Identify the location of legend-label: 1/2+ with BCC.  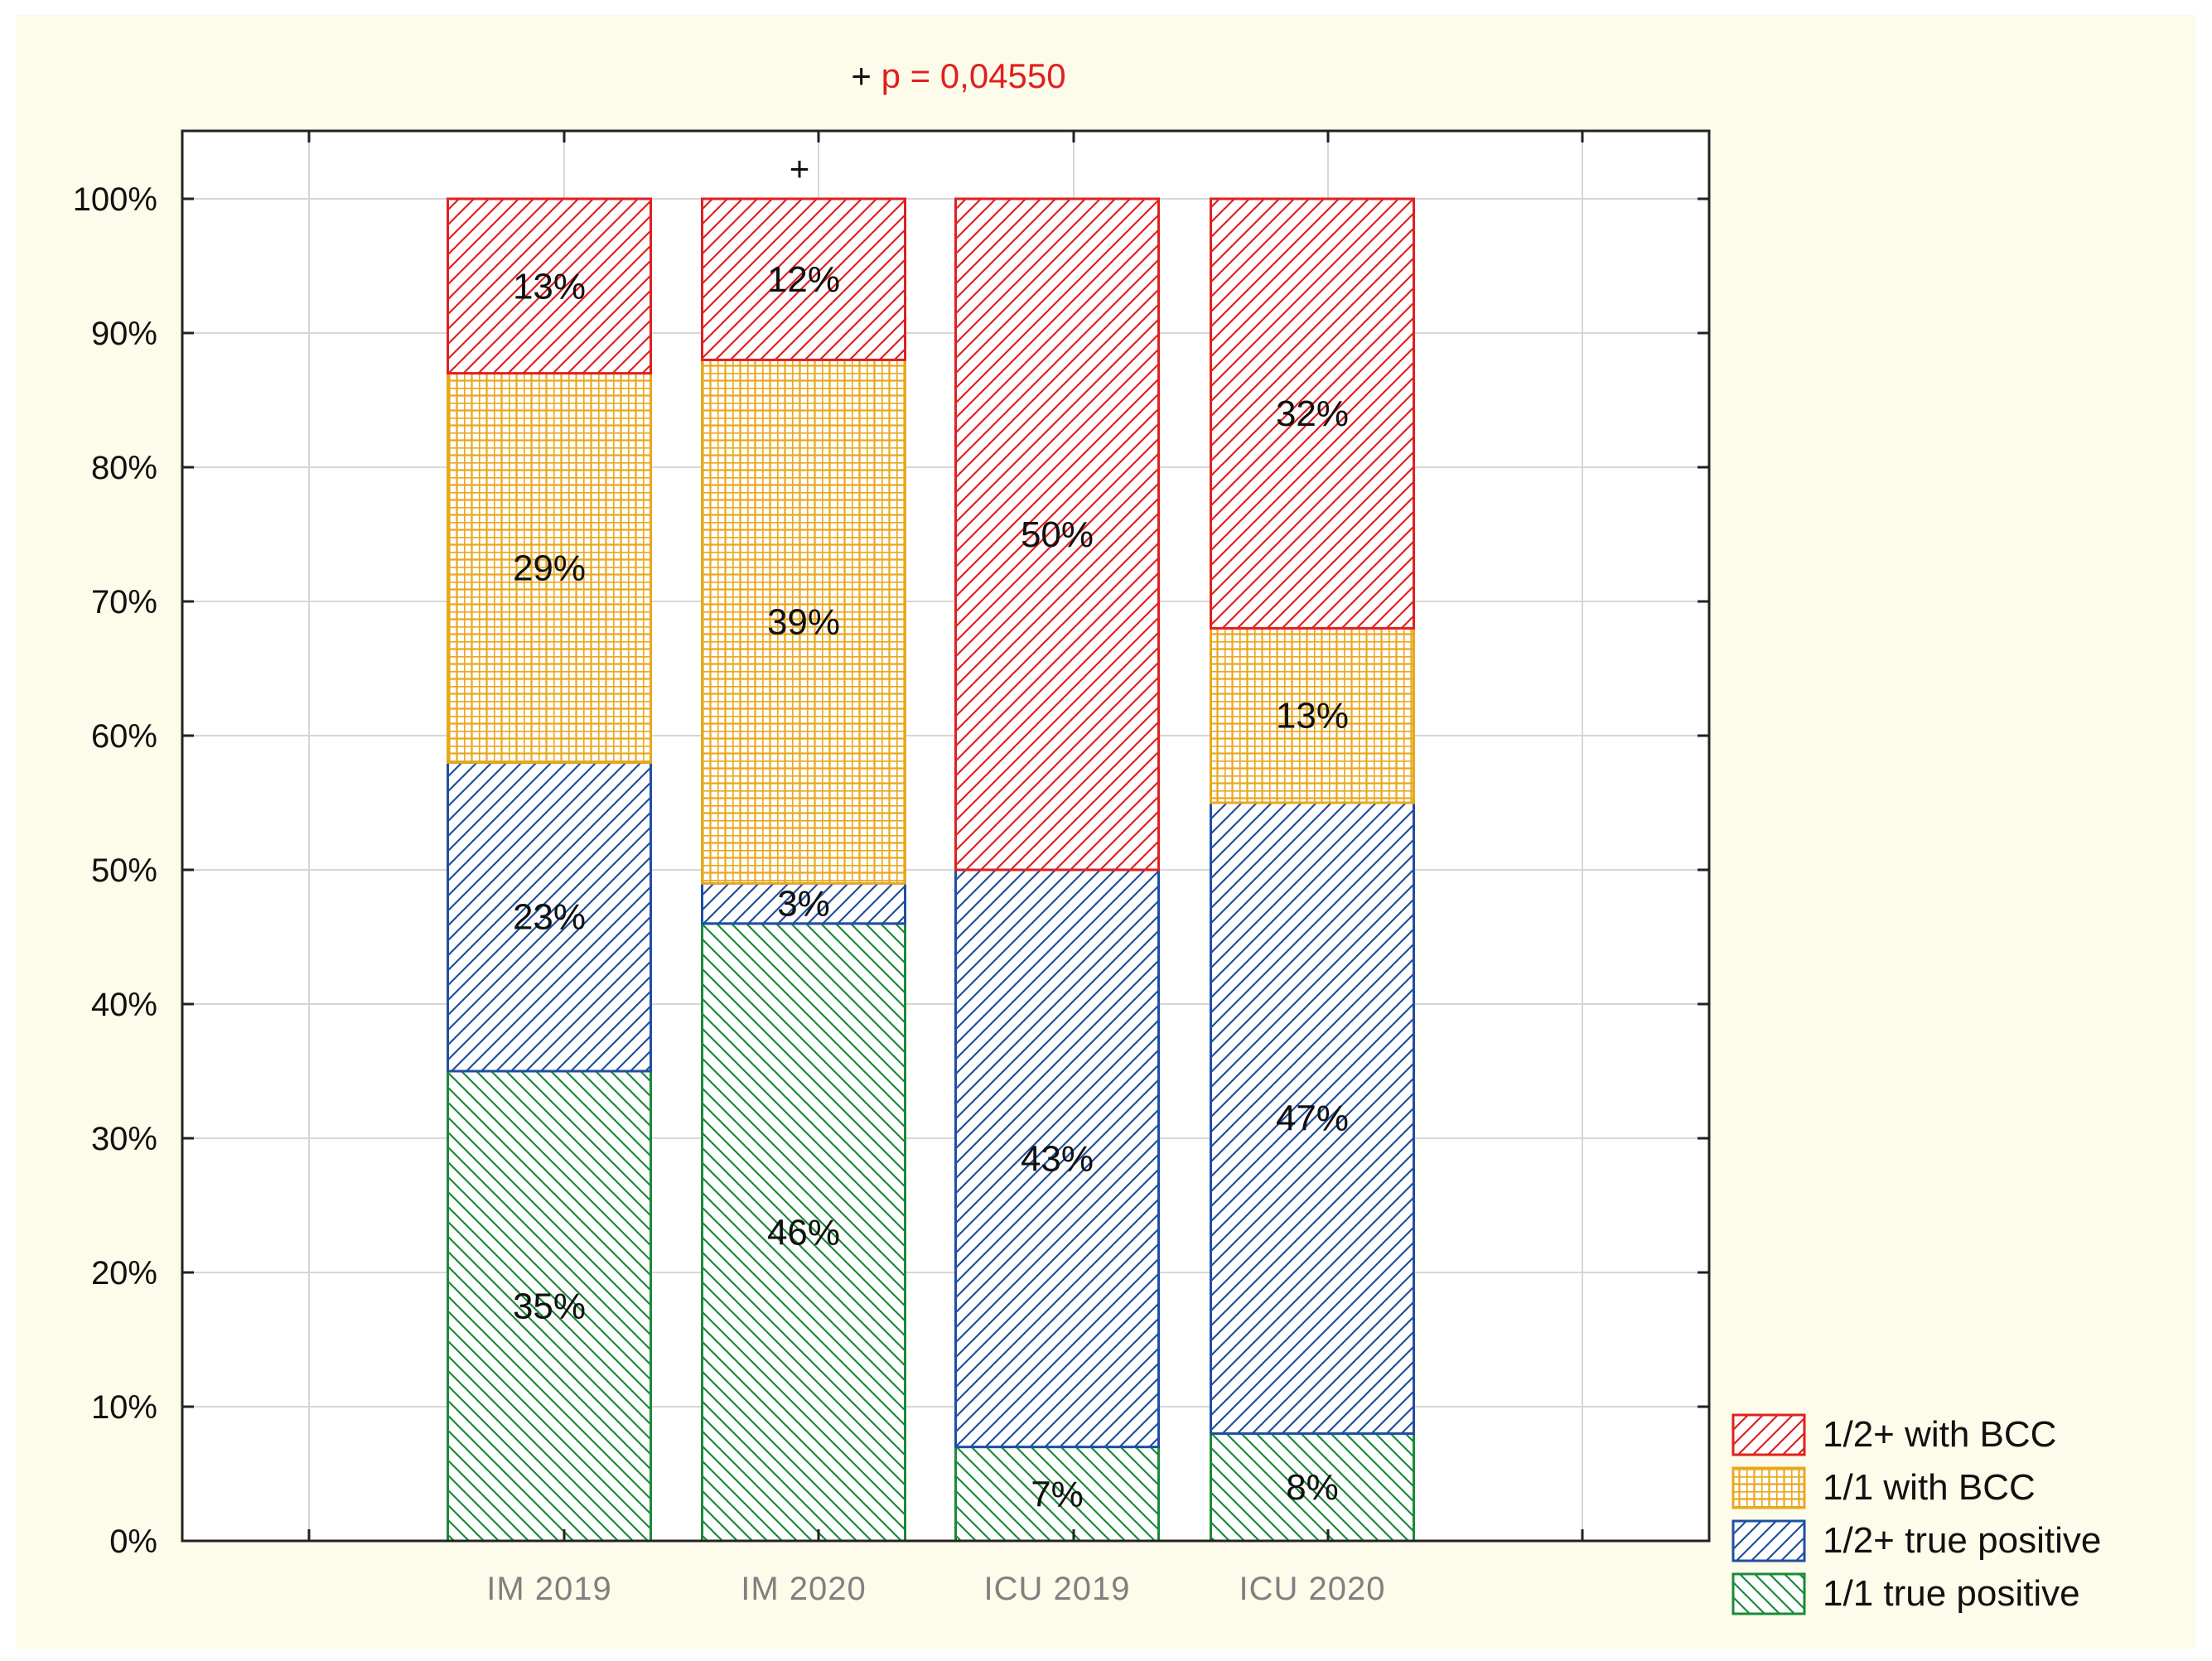
(1939, 1435).